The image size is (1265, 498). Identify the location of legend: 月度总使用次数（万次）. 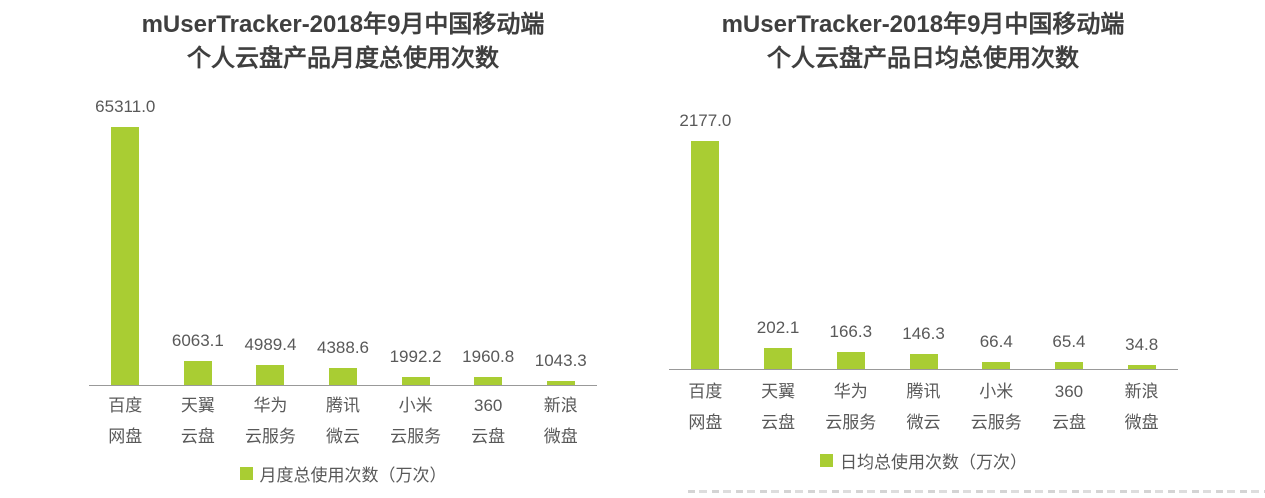
(343, 473).